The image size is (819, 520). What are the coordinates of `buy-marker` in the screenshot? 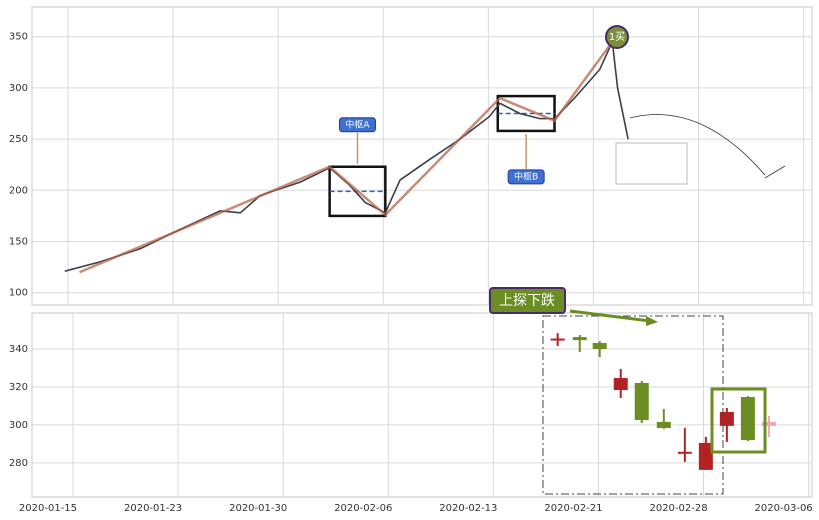 It's located at (617, 37).